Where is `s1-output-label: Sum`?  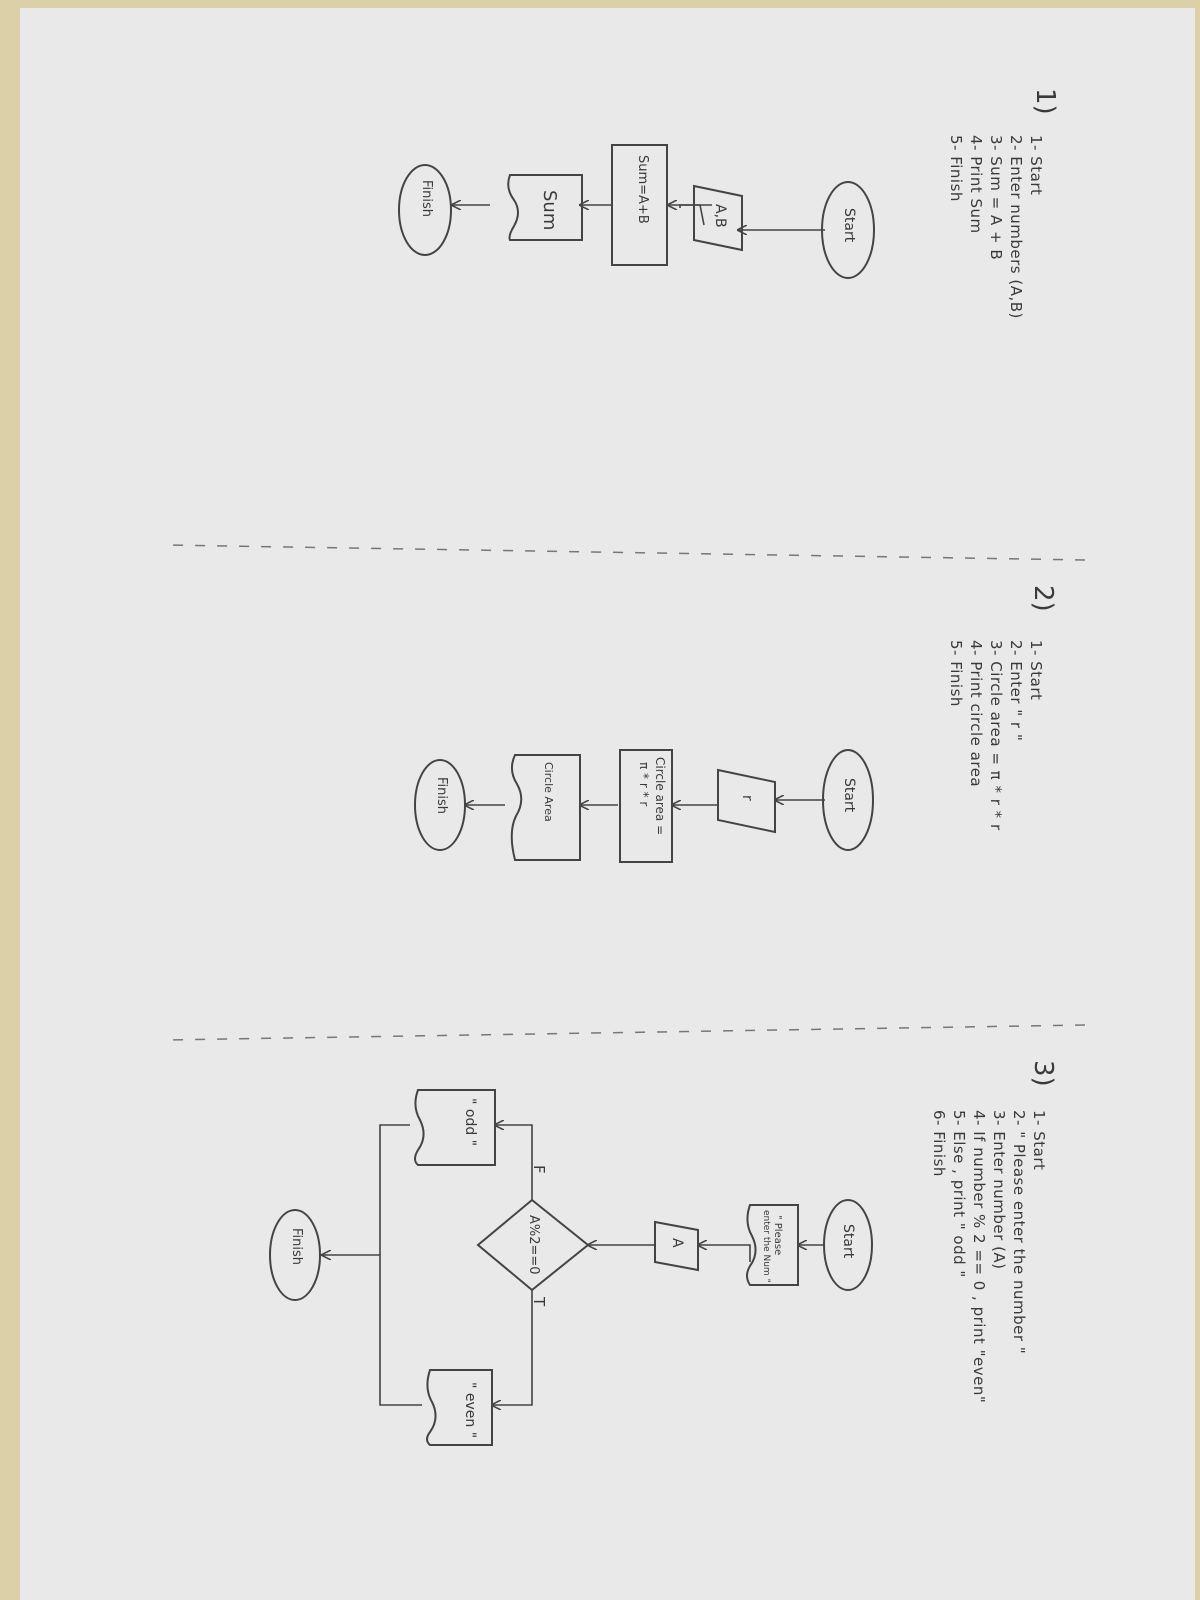
s1-output-label: Sum is located at coordinates (549, 210).